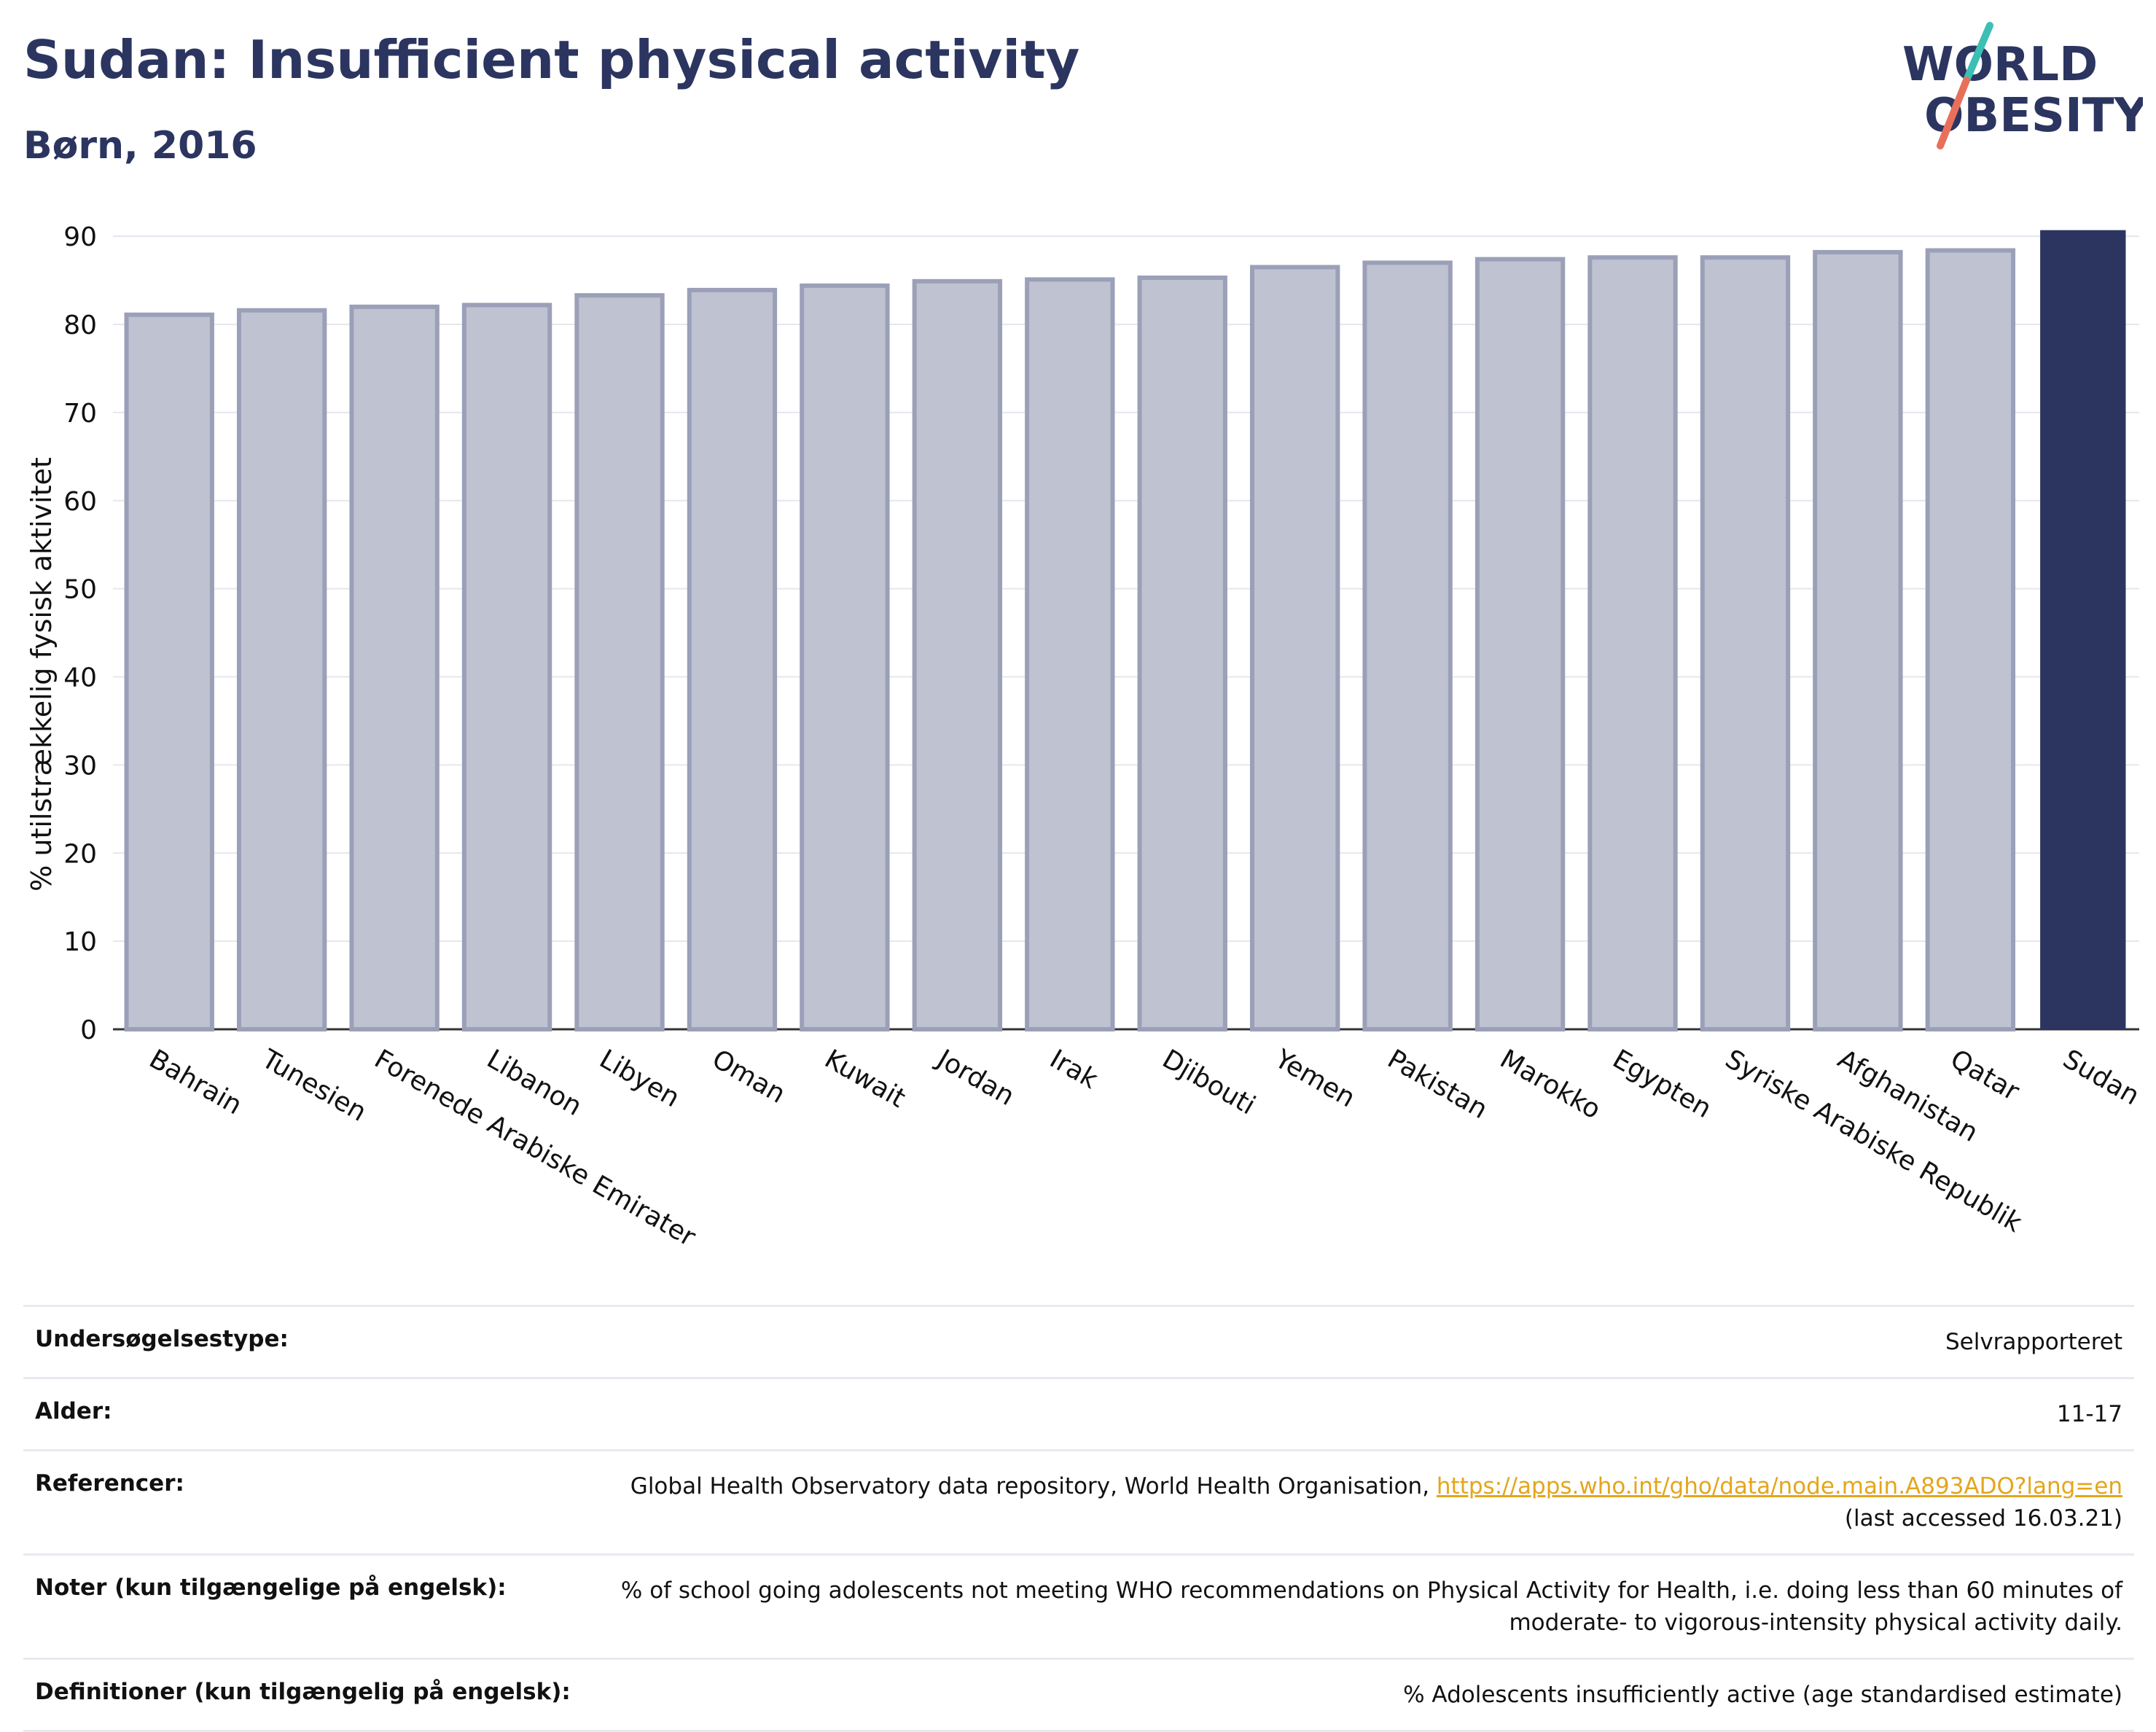 Image resolution: width=2156 pixels, height=1732 pixels. What do you see at coordinates (394, 667) in the screenshot?
I see `bar-forenede-arabiske-emirater` at bounding box center [394, 667].